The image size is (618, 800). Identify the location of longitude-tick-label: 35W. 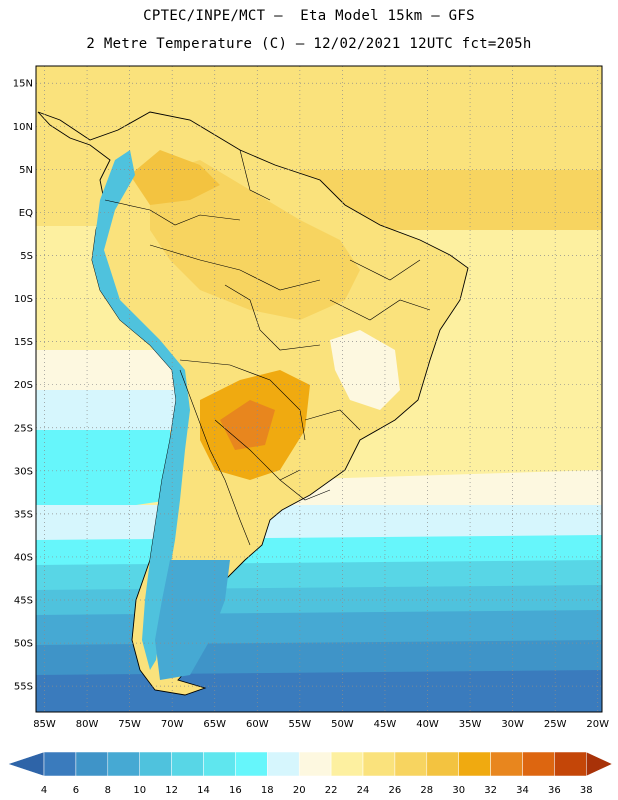
(470, 724).